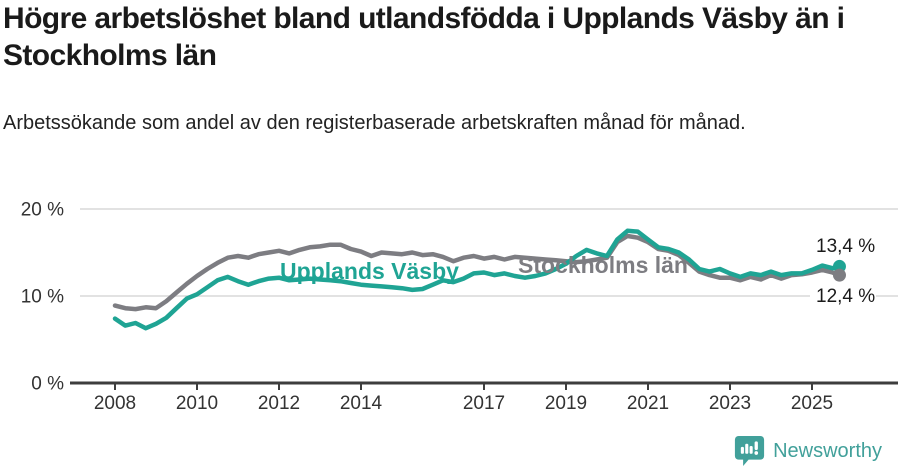 Image resolution: width=900 pixels, height=474 pixels. What do you see at coordinates (484, 403) in the screenshot?
I see `x-axis-label: 2017` at bounding box center [484, 403].